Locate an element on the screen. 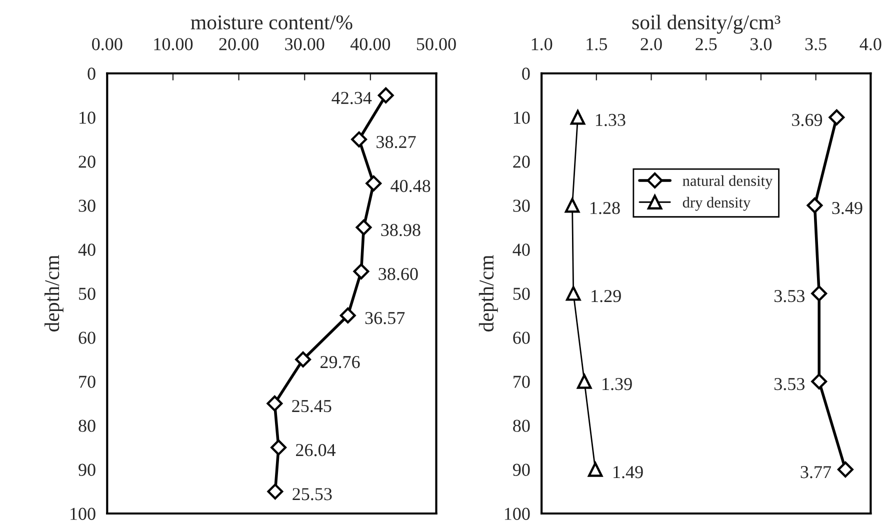 Image resolution: width=893 pixels, height=524 pixels. x-tick-label: 50.00 is located at coordinates (436, 44).